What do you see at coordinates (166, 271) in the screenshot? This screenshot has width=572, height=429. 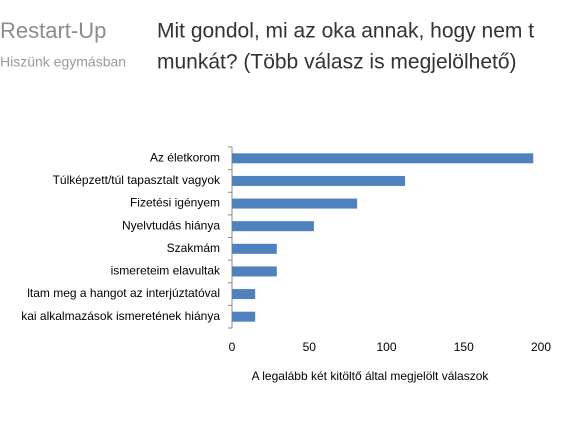 I see `y-tick-label: ismereteim elavultak` at bounding box center [166, 271].